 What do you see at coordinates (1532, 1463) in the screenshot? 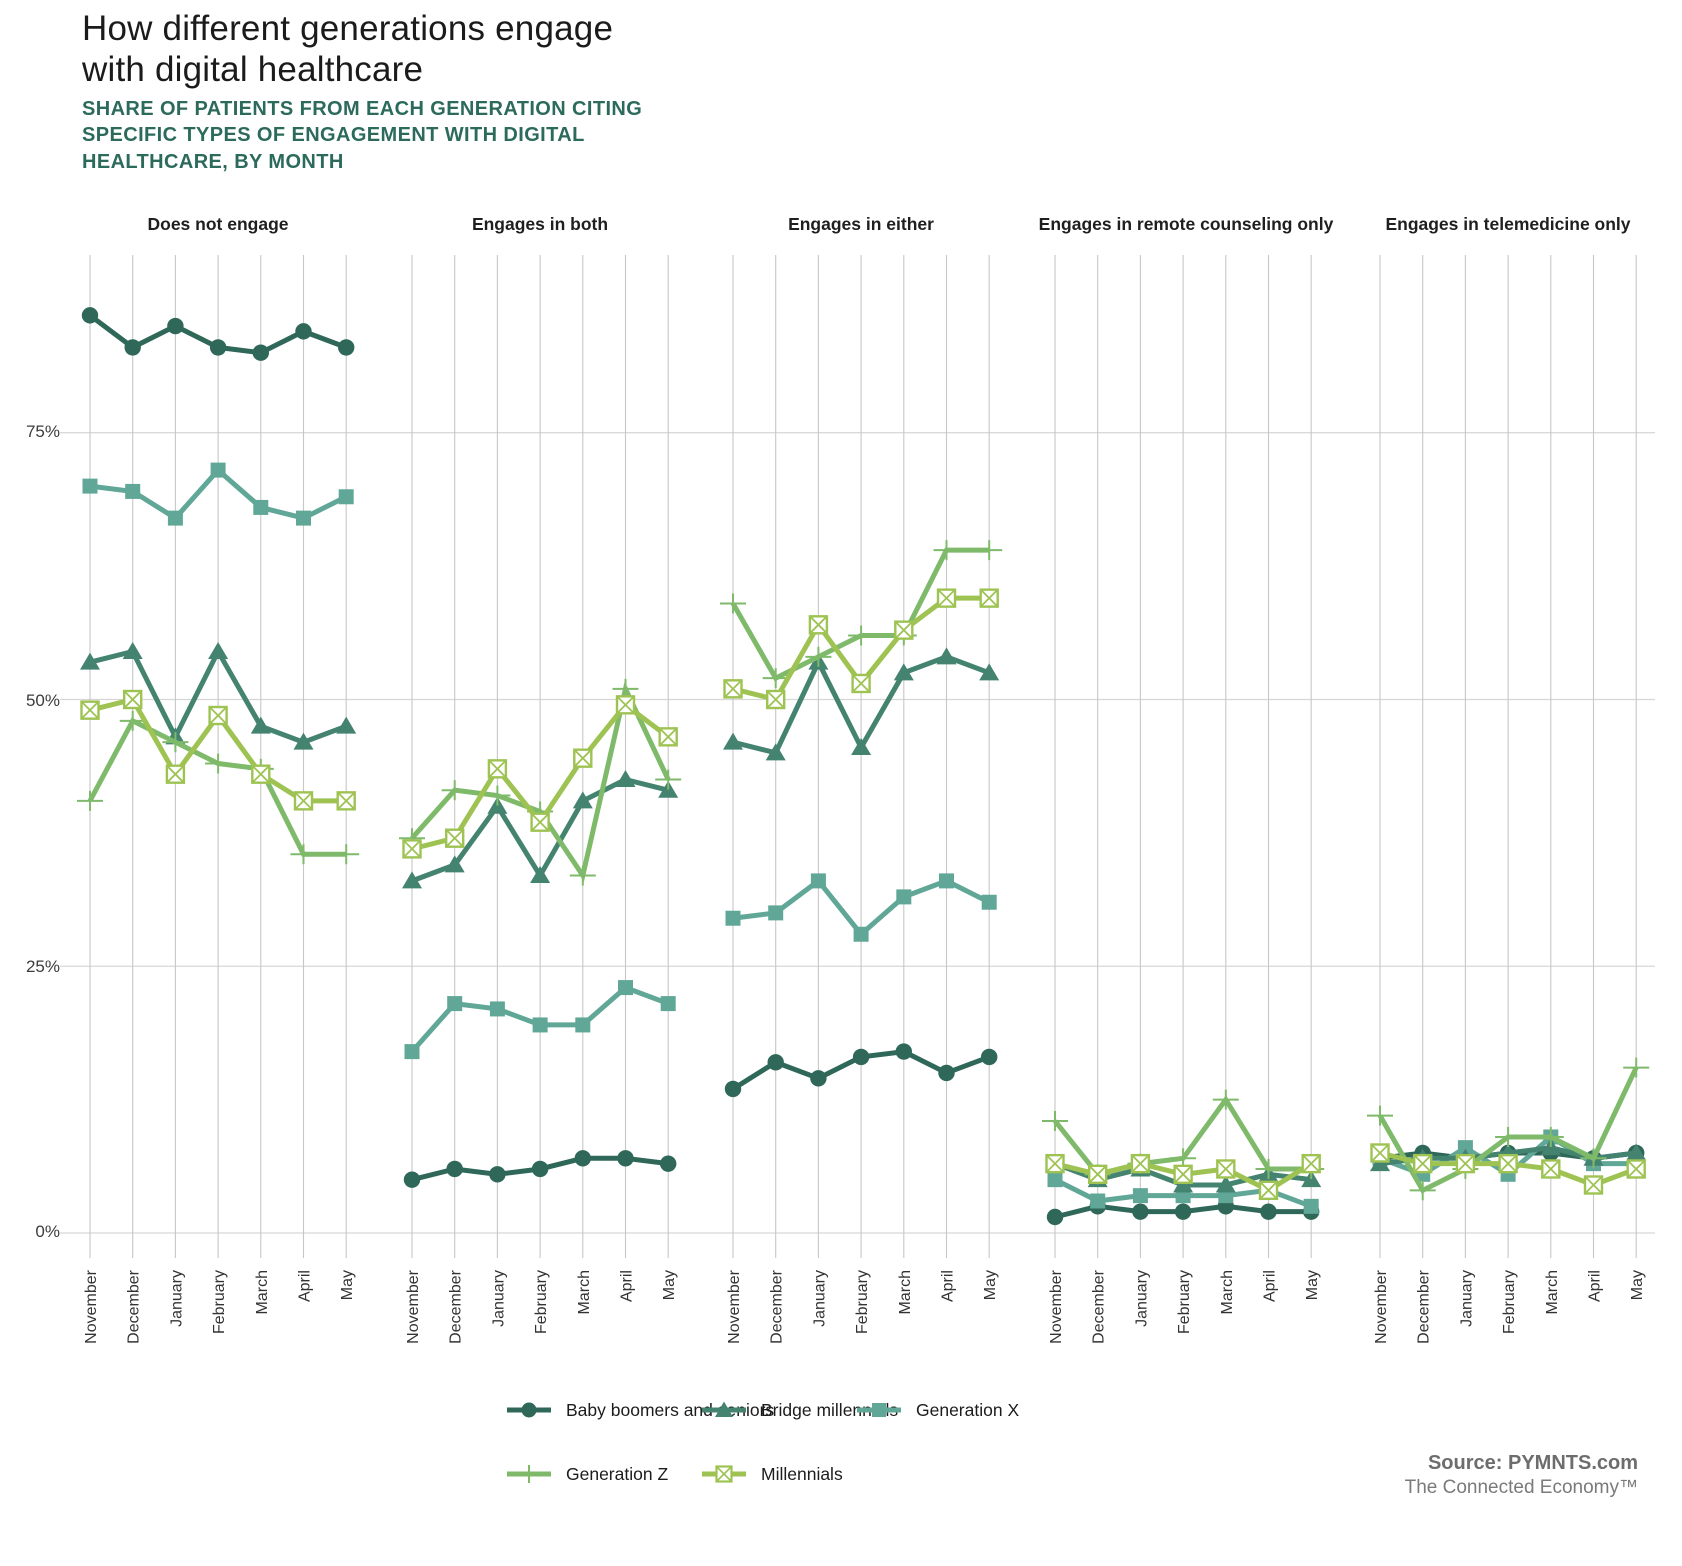
I see `source-line: Source: PYMNTS.com` at bounding box center [1532, 1463].